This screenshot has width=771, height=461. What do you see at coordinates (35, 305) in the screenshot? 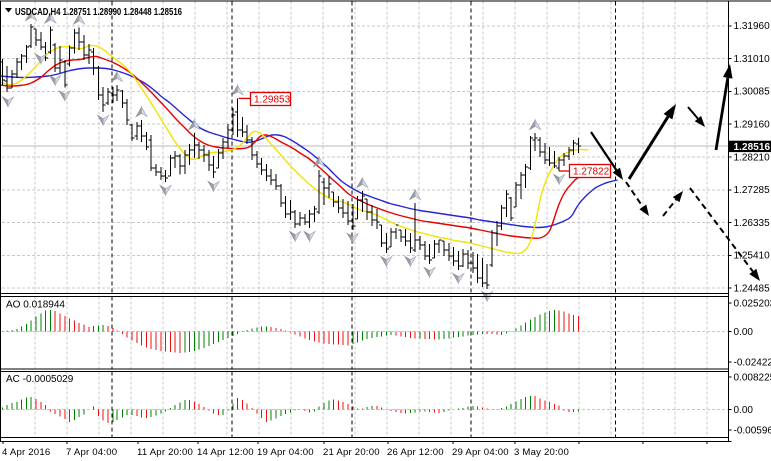
I see `svg-text: AO 0.018944` at bounding box center [35, 305].